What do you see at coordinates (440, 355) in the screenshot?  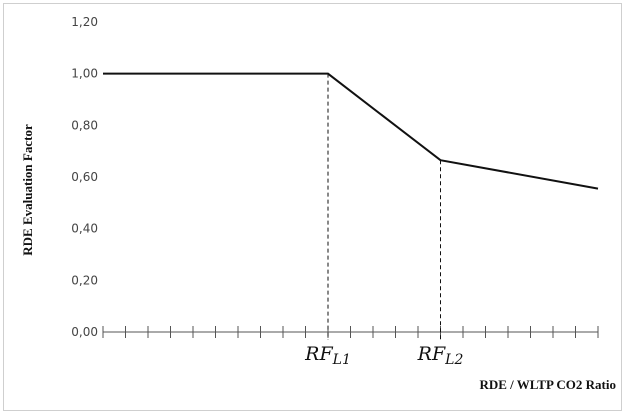 I see `reference-label-l2: RFL2` at bounding box center [440, 355].